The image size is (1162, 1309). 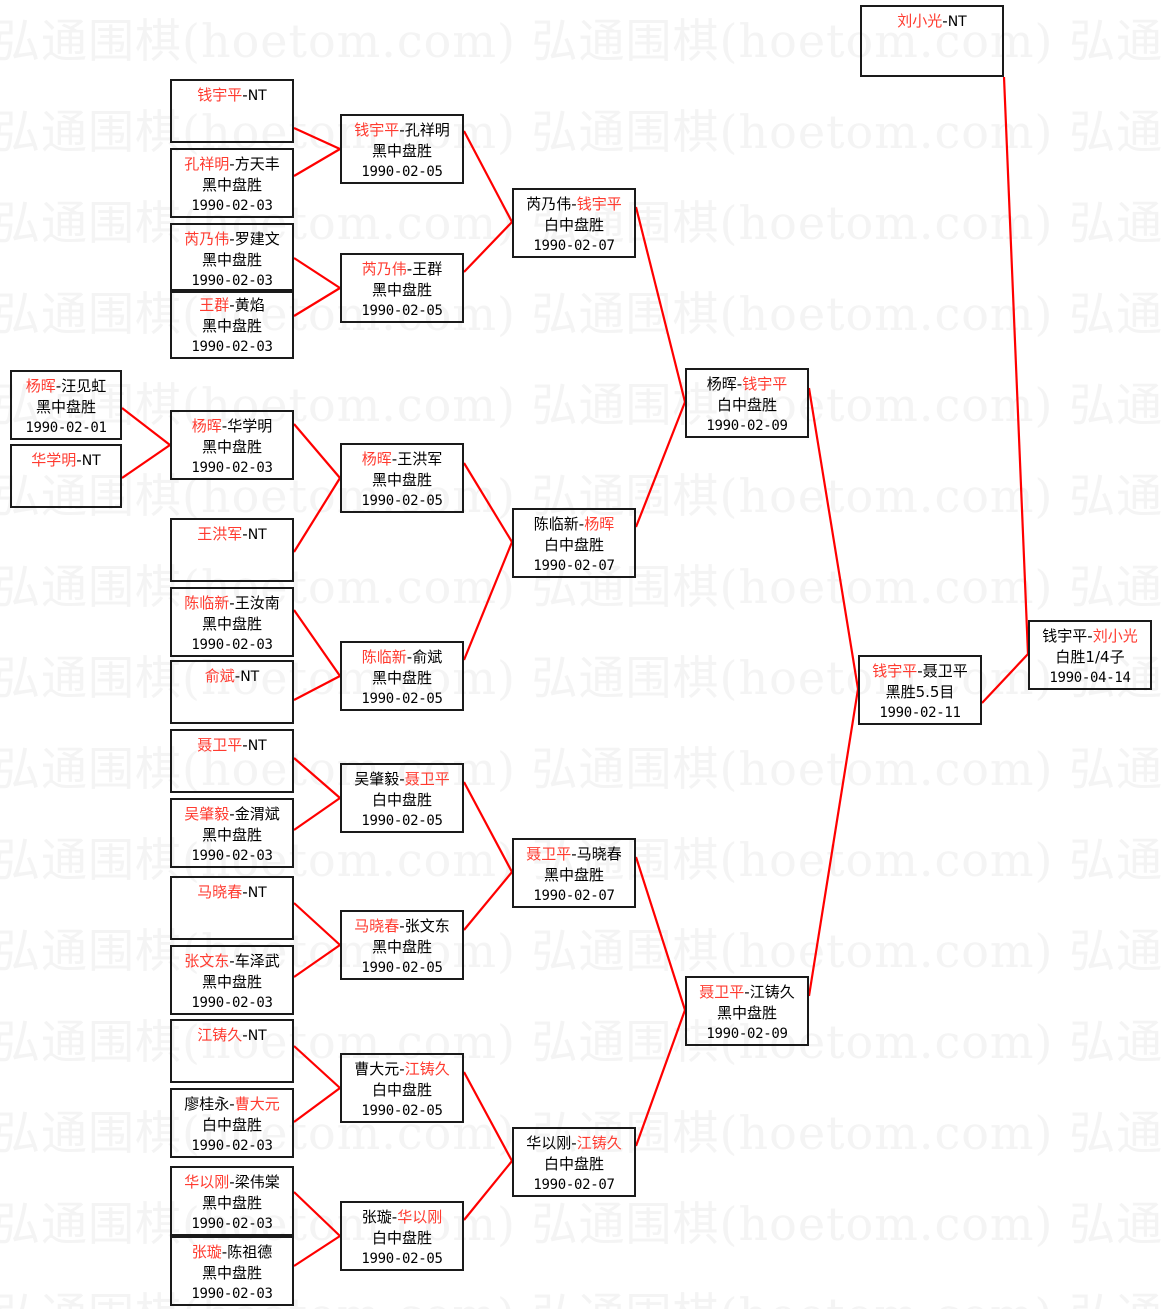 I want to click on loser-name: 江铸久, so click(x=772, y=992).